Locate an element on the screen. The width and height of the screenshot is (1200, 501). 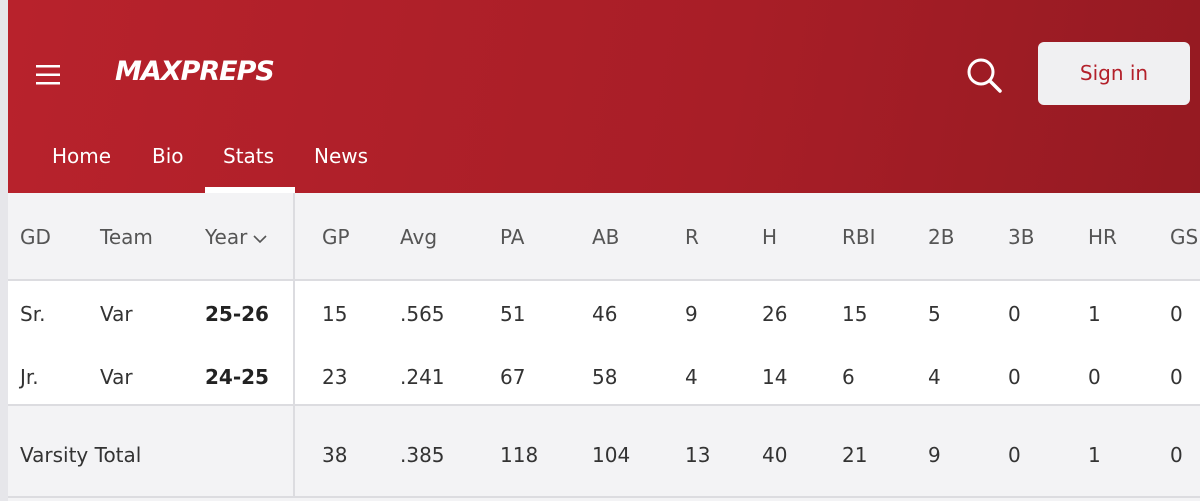
column-header: 2B is located at coordinates (941, 237).